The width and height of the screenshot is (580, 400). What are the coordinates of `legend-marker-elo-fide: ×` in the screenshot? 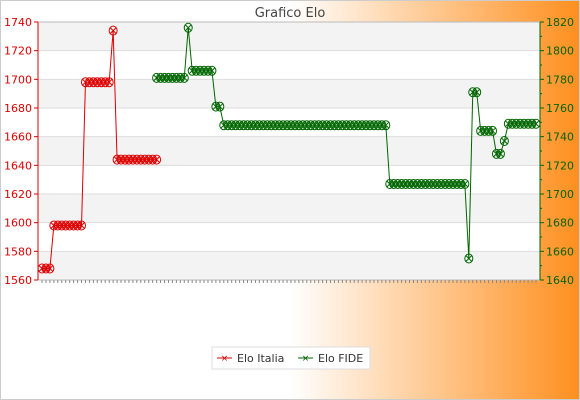 It's located at (306, 359).